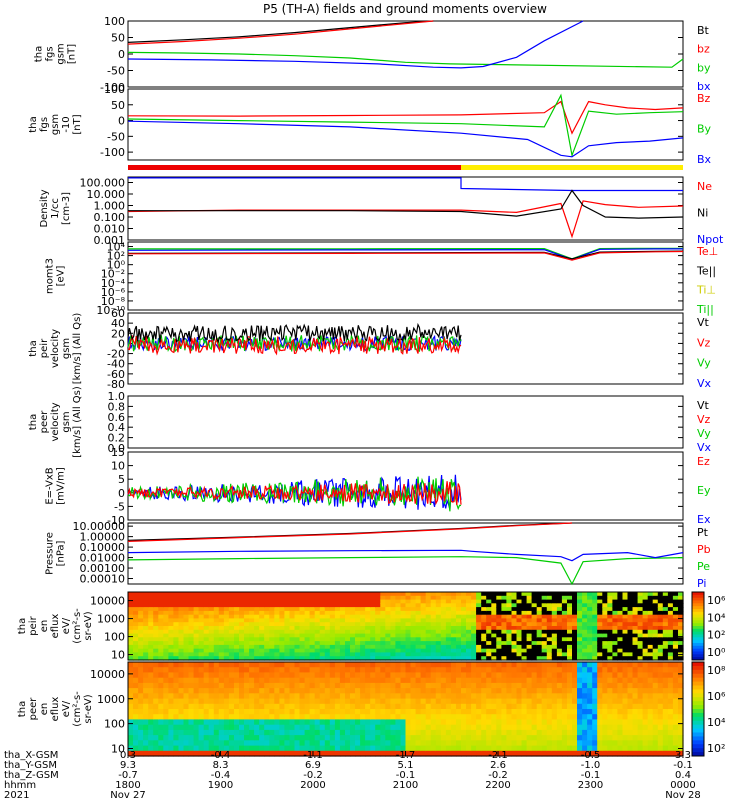 The height and width of the screenshot is (800, 750). What do you see at coordinates (405, 125) in the screenshot?
I see `series-group` at bounding box center [405, 125].